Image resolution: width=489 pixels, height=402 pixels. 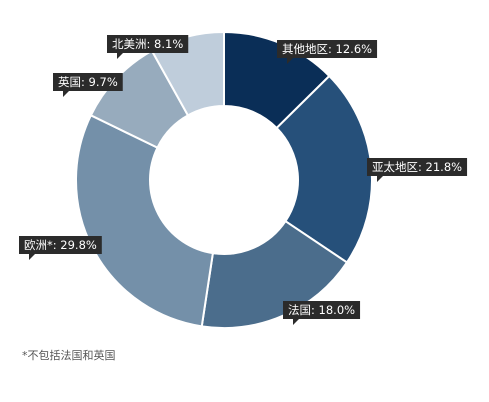 I want to click on data-label-2: 亚太地区: 21.8%, so click(x=417, y=170).